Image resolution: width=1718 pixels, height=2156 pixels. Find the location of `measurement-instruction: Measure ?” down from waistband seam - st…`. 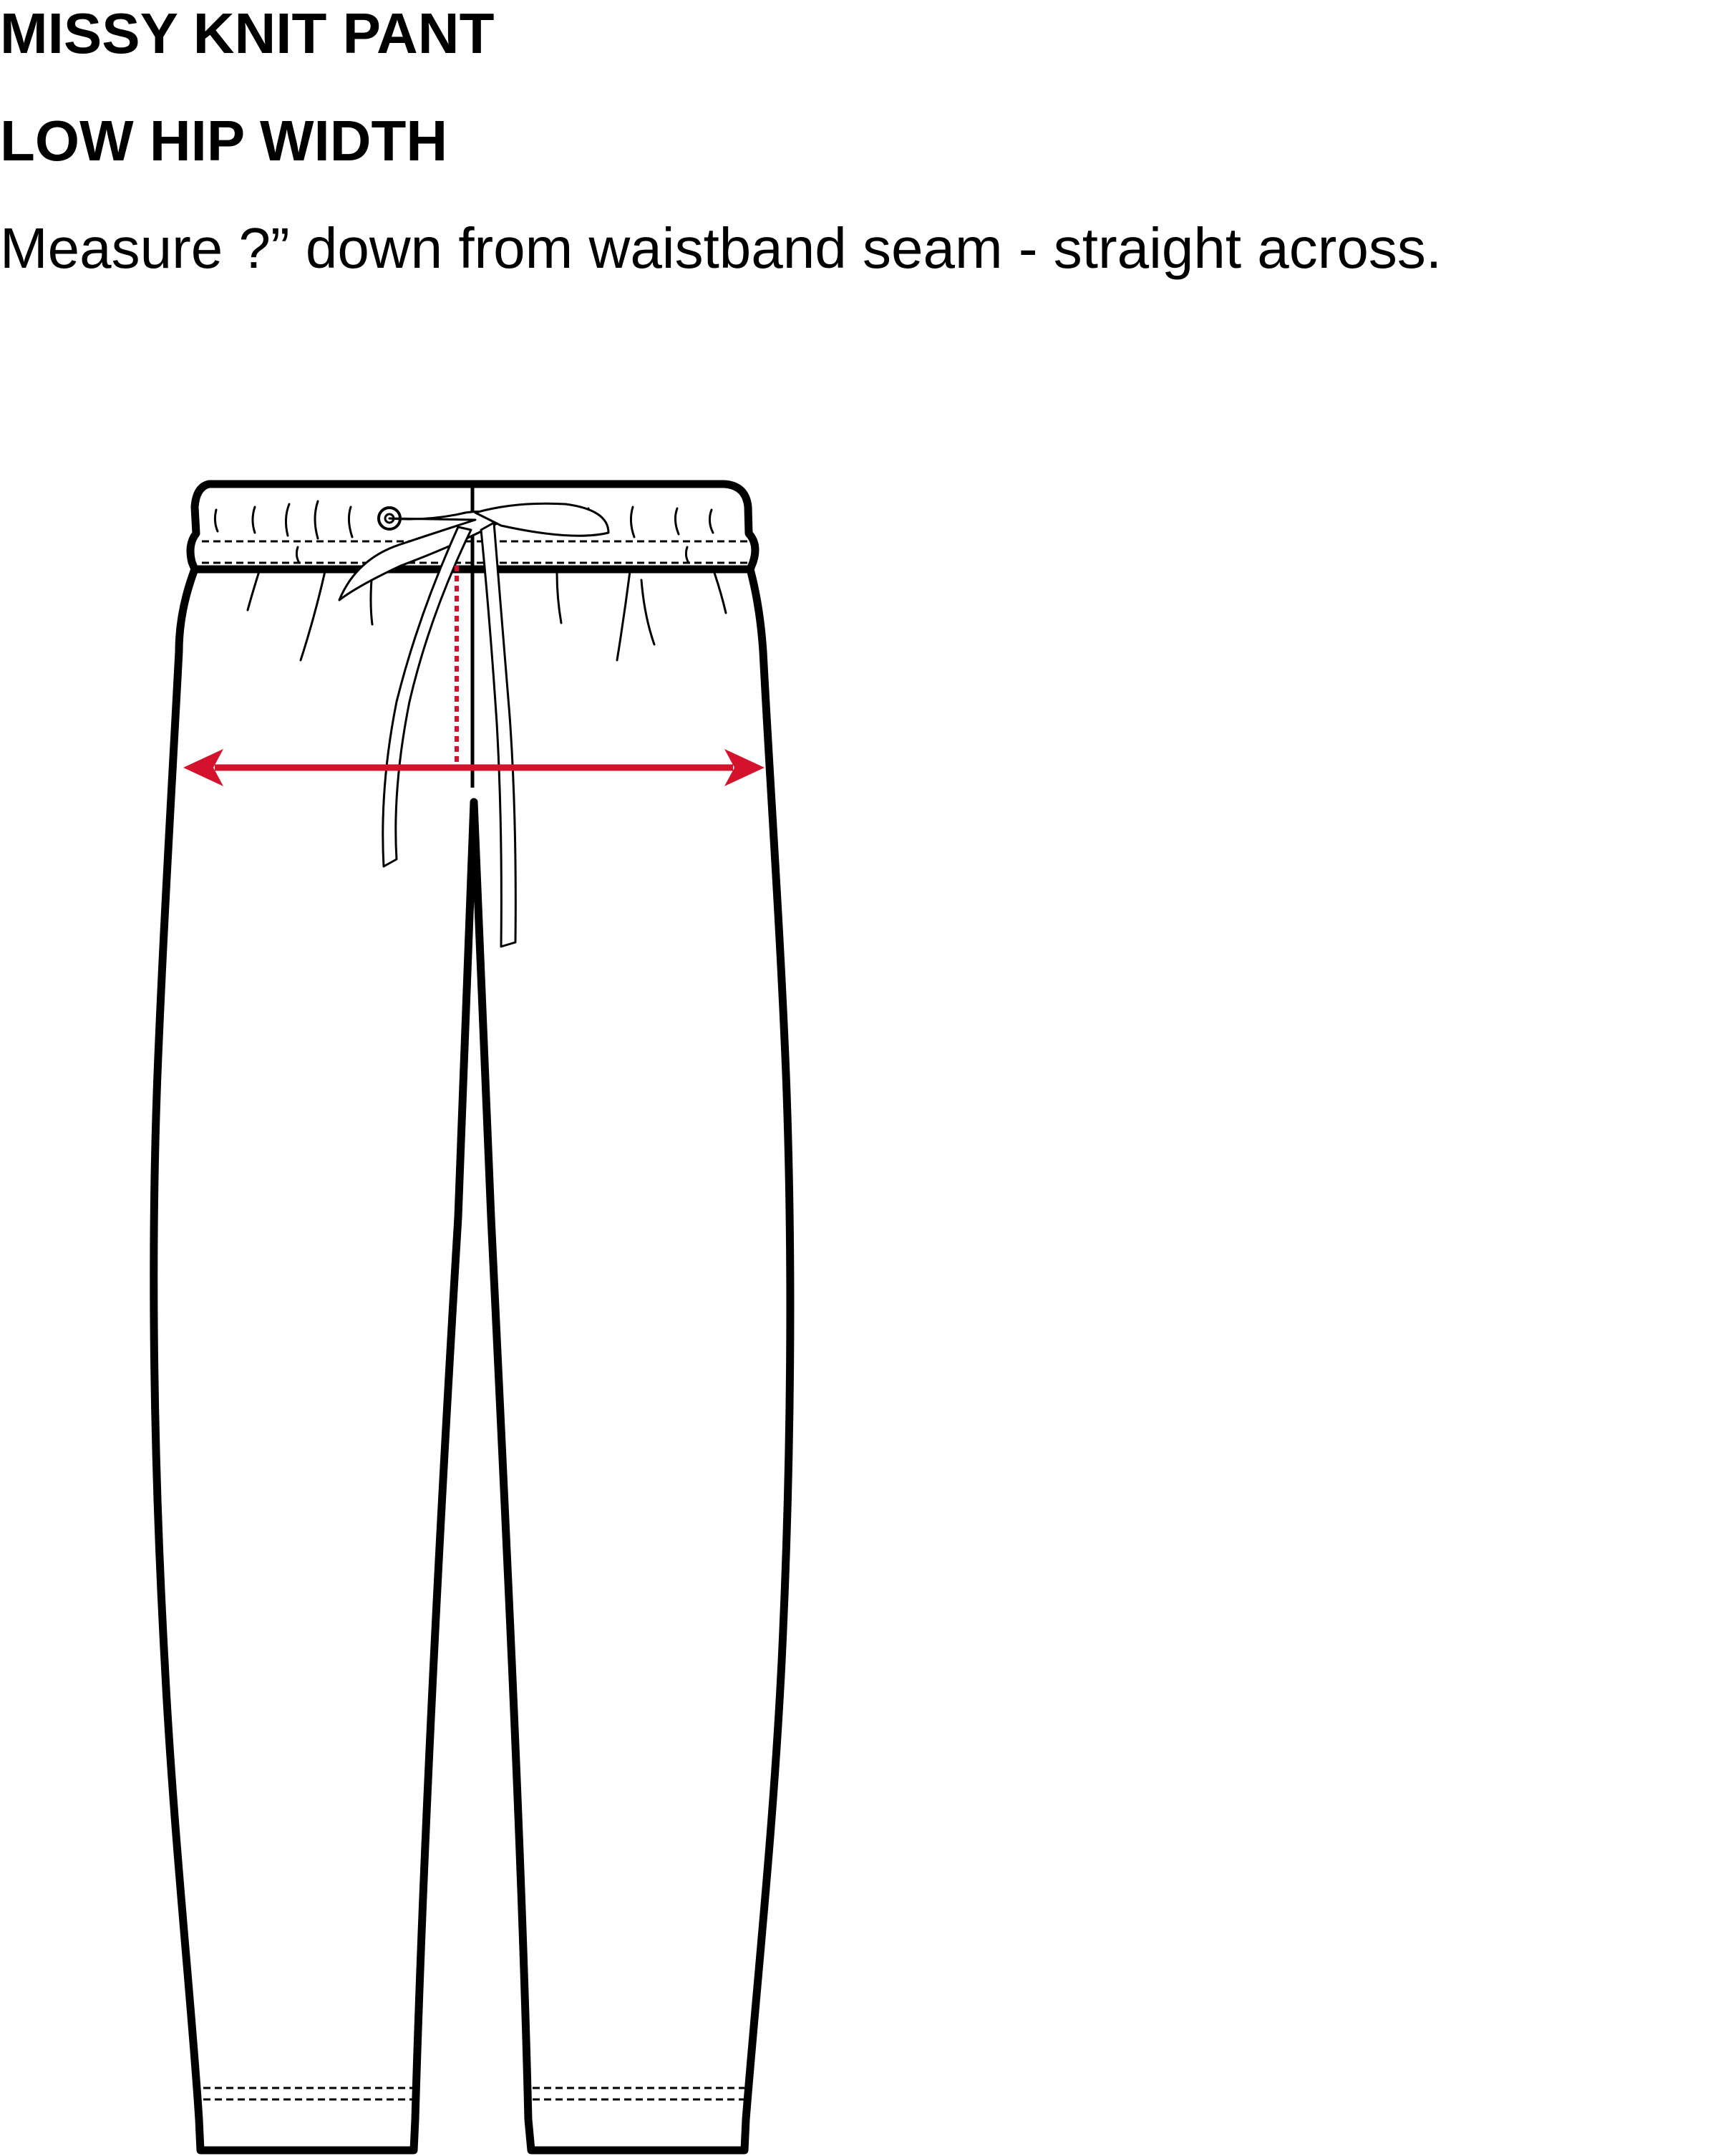

measurement-instruction: Measure ?” down from waistband seam - st… is located at coordinates (721, 248).